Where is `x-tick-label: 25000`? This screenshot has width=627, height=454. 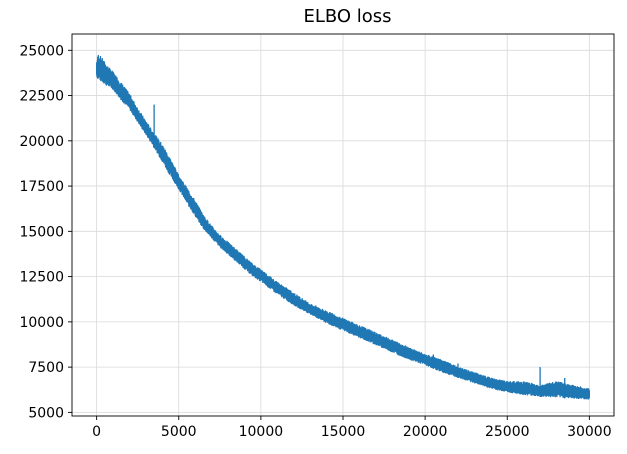 x-tick-label: 25000 is located at coordinates (507, 432).